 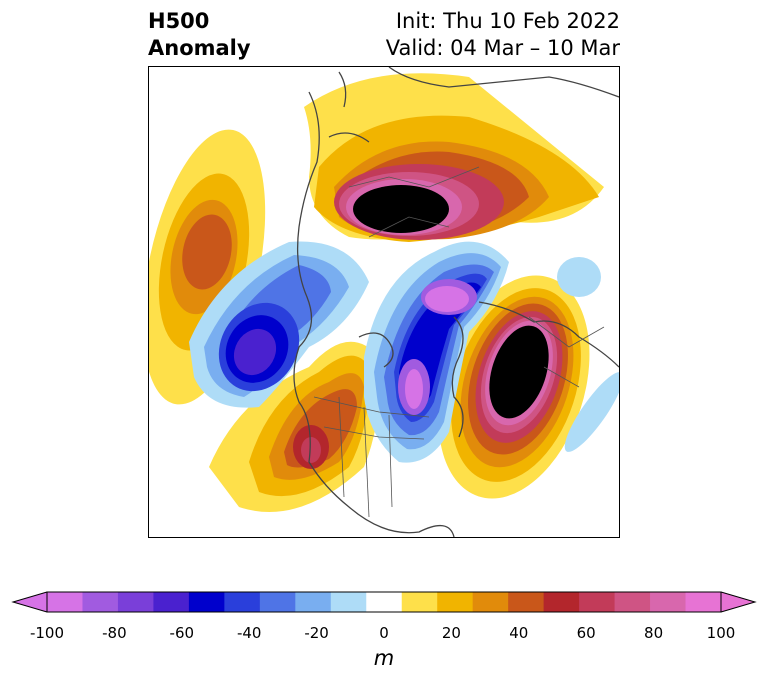 I want to click on anomaly-center-greenland, so click(x=454, y=157).